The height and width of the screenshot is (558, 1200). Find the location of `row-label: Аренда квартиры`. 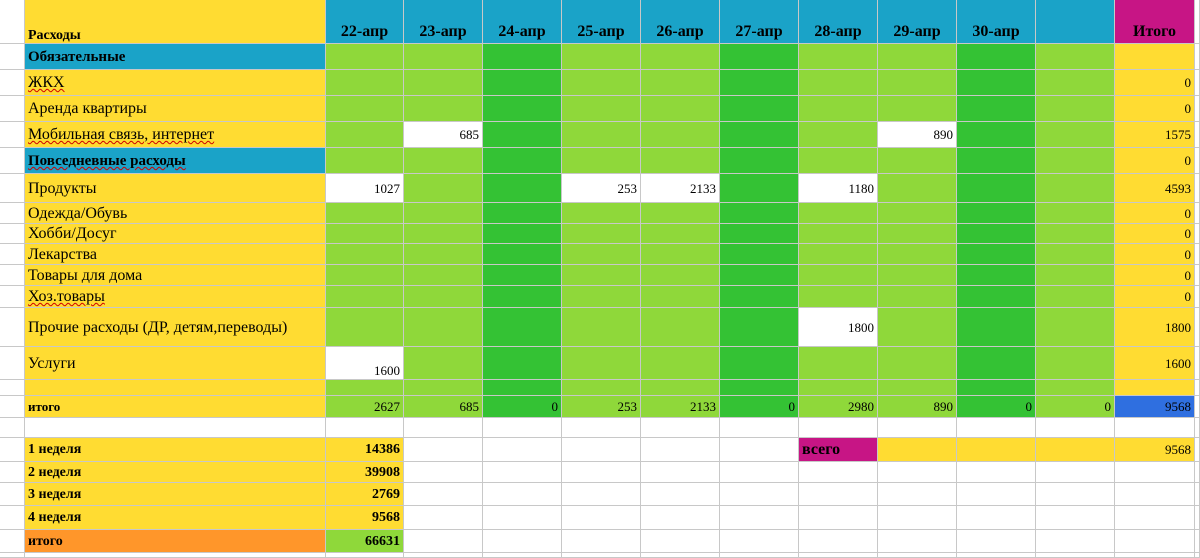

row-label: Аренда квартиры is located at coordinates (175, 109).